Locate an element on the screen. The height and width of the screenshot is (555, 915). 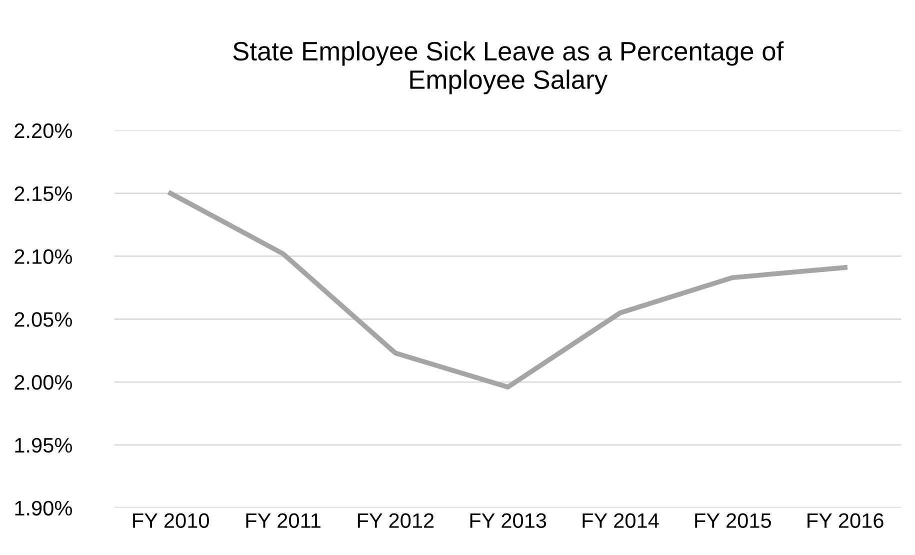
x-tick-label: FY 2010 is located at coordinates (171, 520).